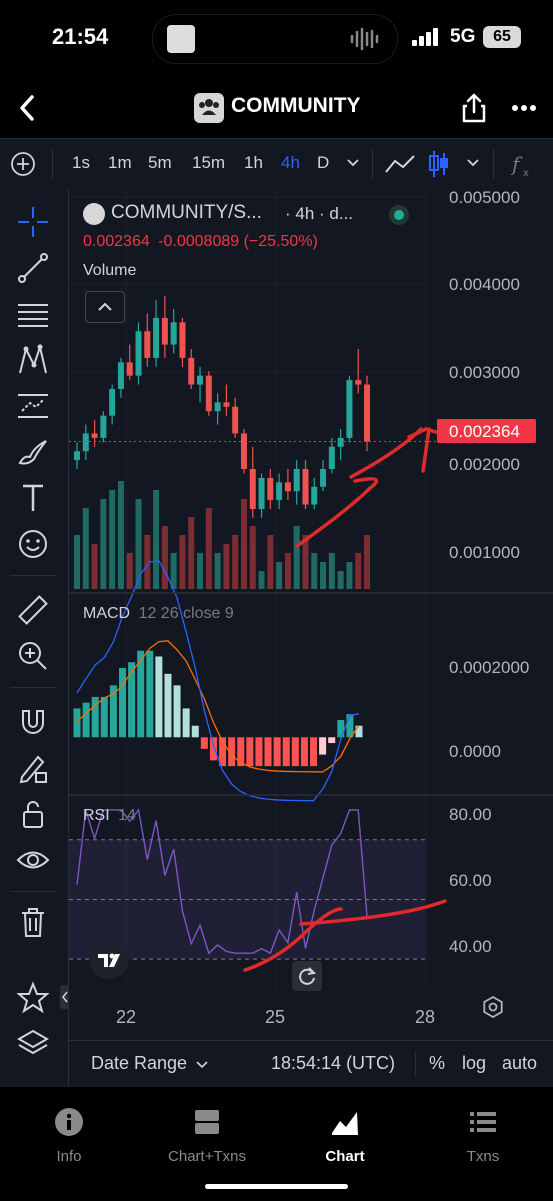 The image size is (553, 1201). Describe the element at coordinates (523, 165) in the screenshot. I see `indicators-fx-icon: f x` at that location.